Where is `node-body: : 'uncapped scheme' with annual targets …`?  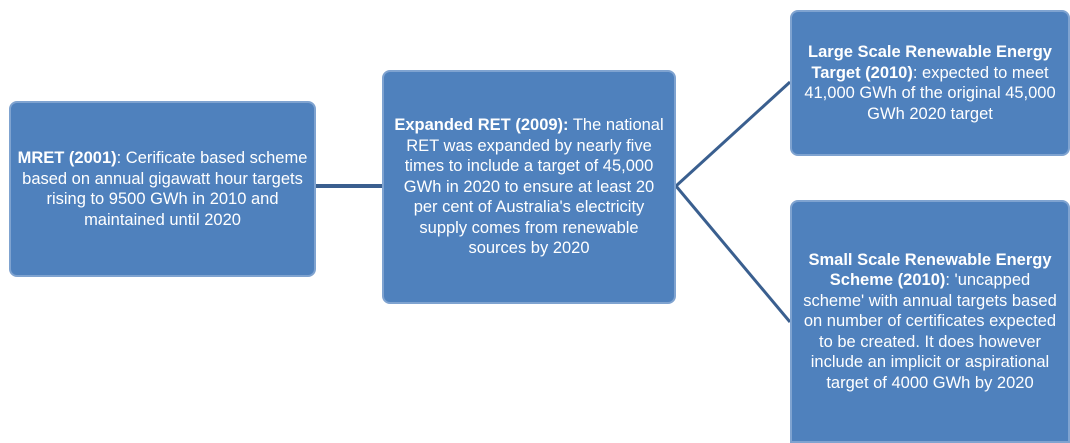
node-body: : 'uncapped scheme' with annual targets … is located at coordinates (930, 331).